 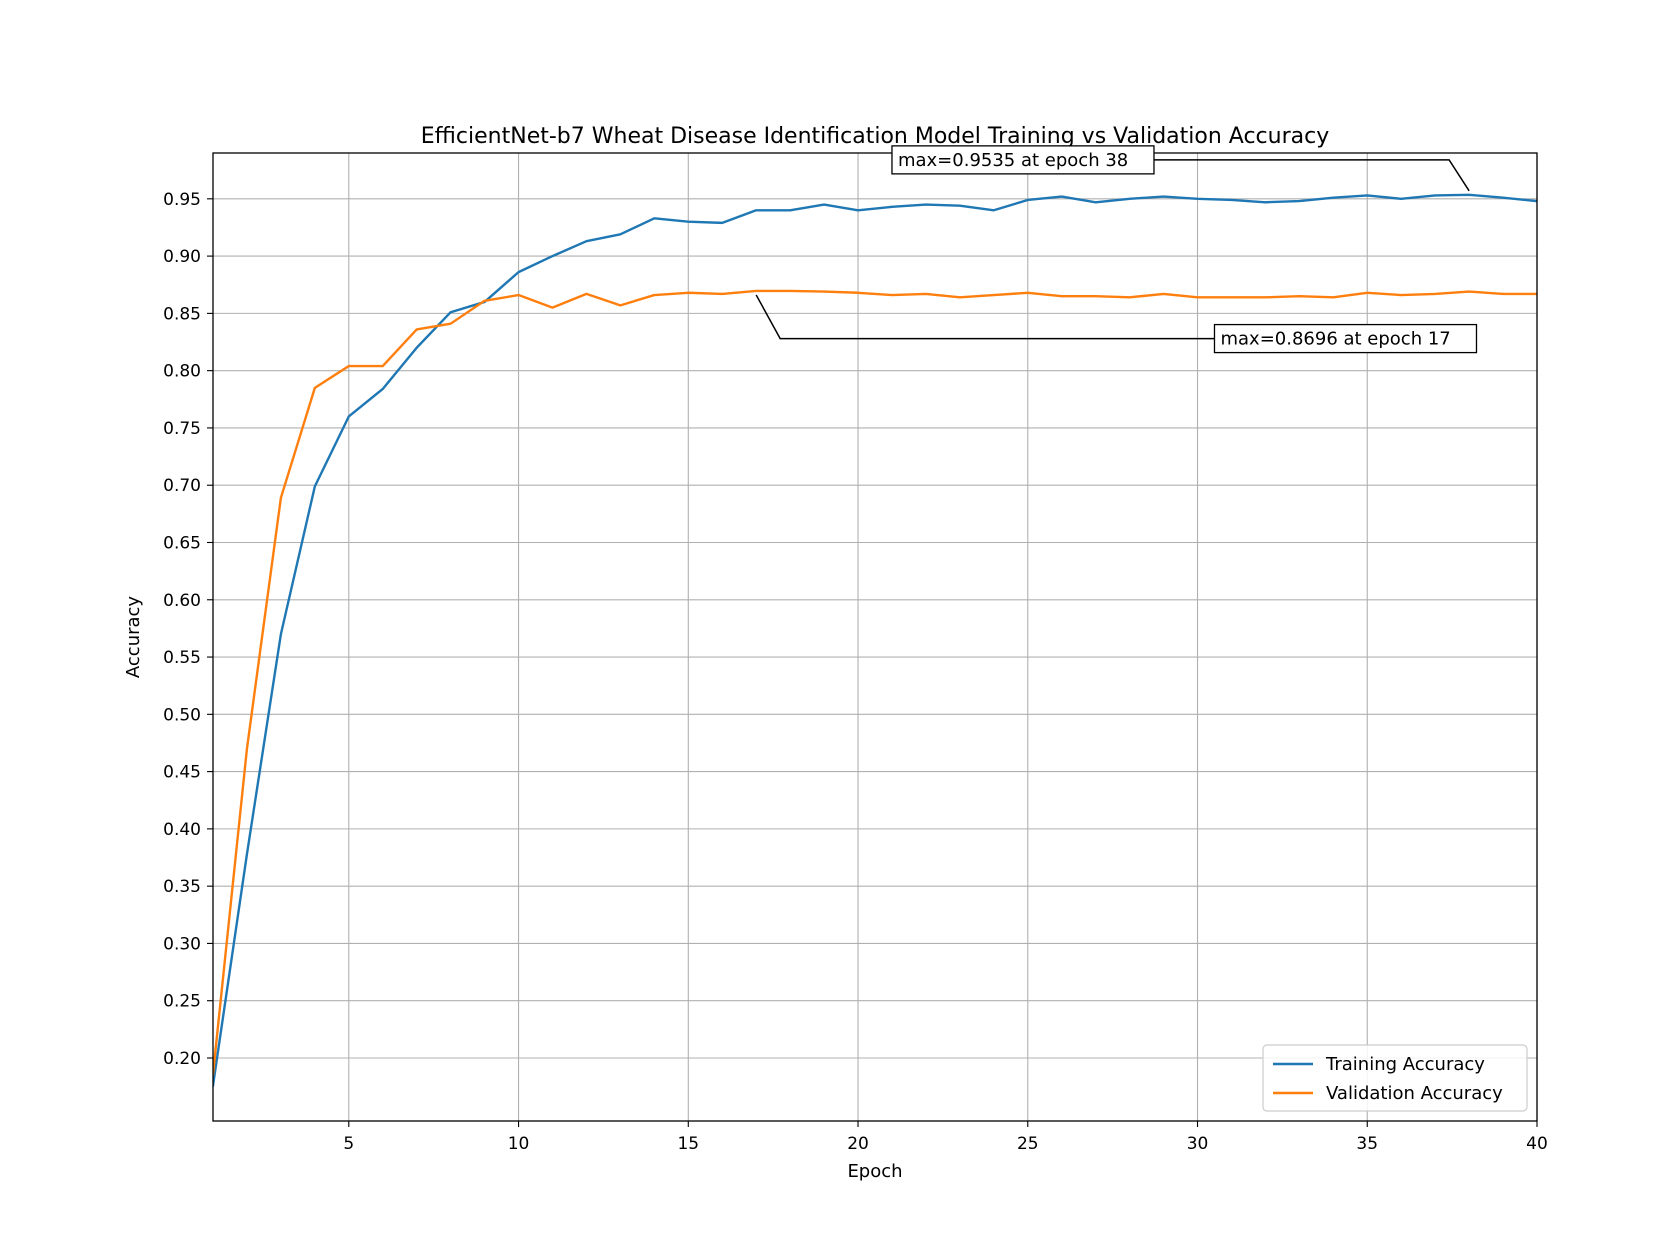 What do you see at coordinates (182, 773) in the screenshot?
I see `y-tick-label: 0.45` at bounding box center [182, 773].